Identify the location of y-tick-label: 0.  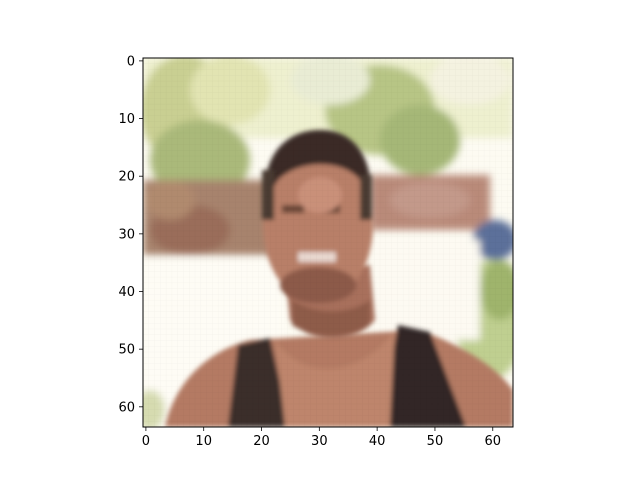
(131, 61).